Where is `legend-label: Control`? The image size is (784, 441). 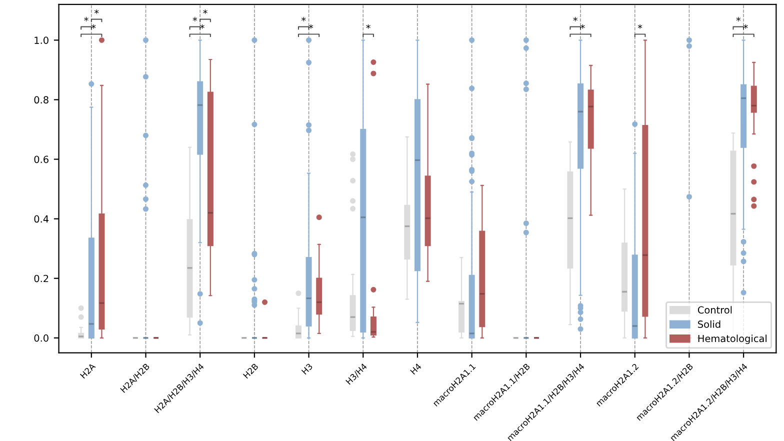 legend-label: Control is located at coordinates (715, 310).